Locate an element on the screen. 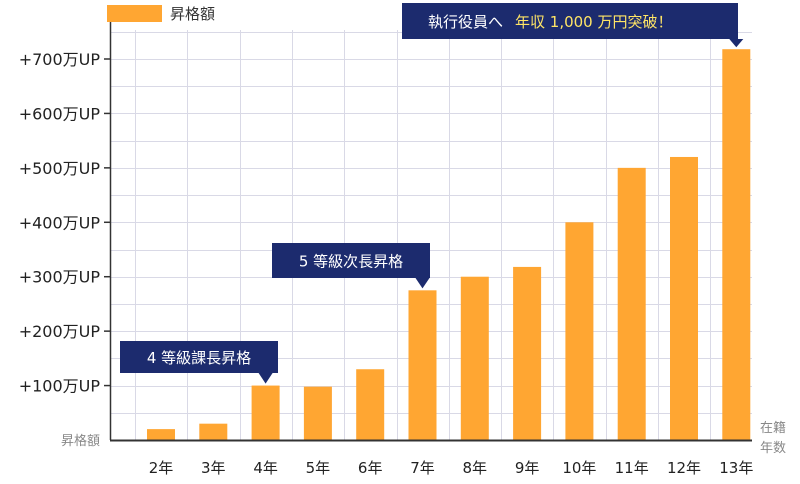  bar-13年 is located at coordinates (736, 245).